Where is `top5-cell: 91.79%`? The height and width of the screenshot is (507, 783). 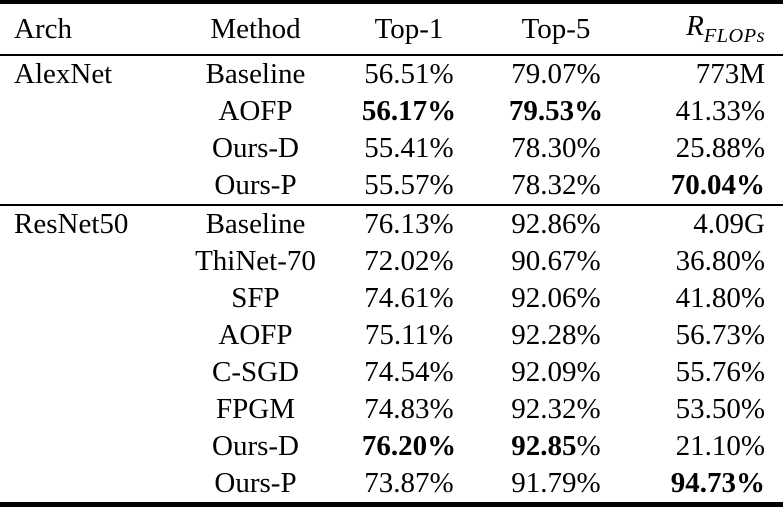 top5-cell: 91.79% is located at coordinates (556, 483).